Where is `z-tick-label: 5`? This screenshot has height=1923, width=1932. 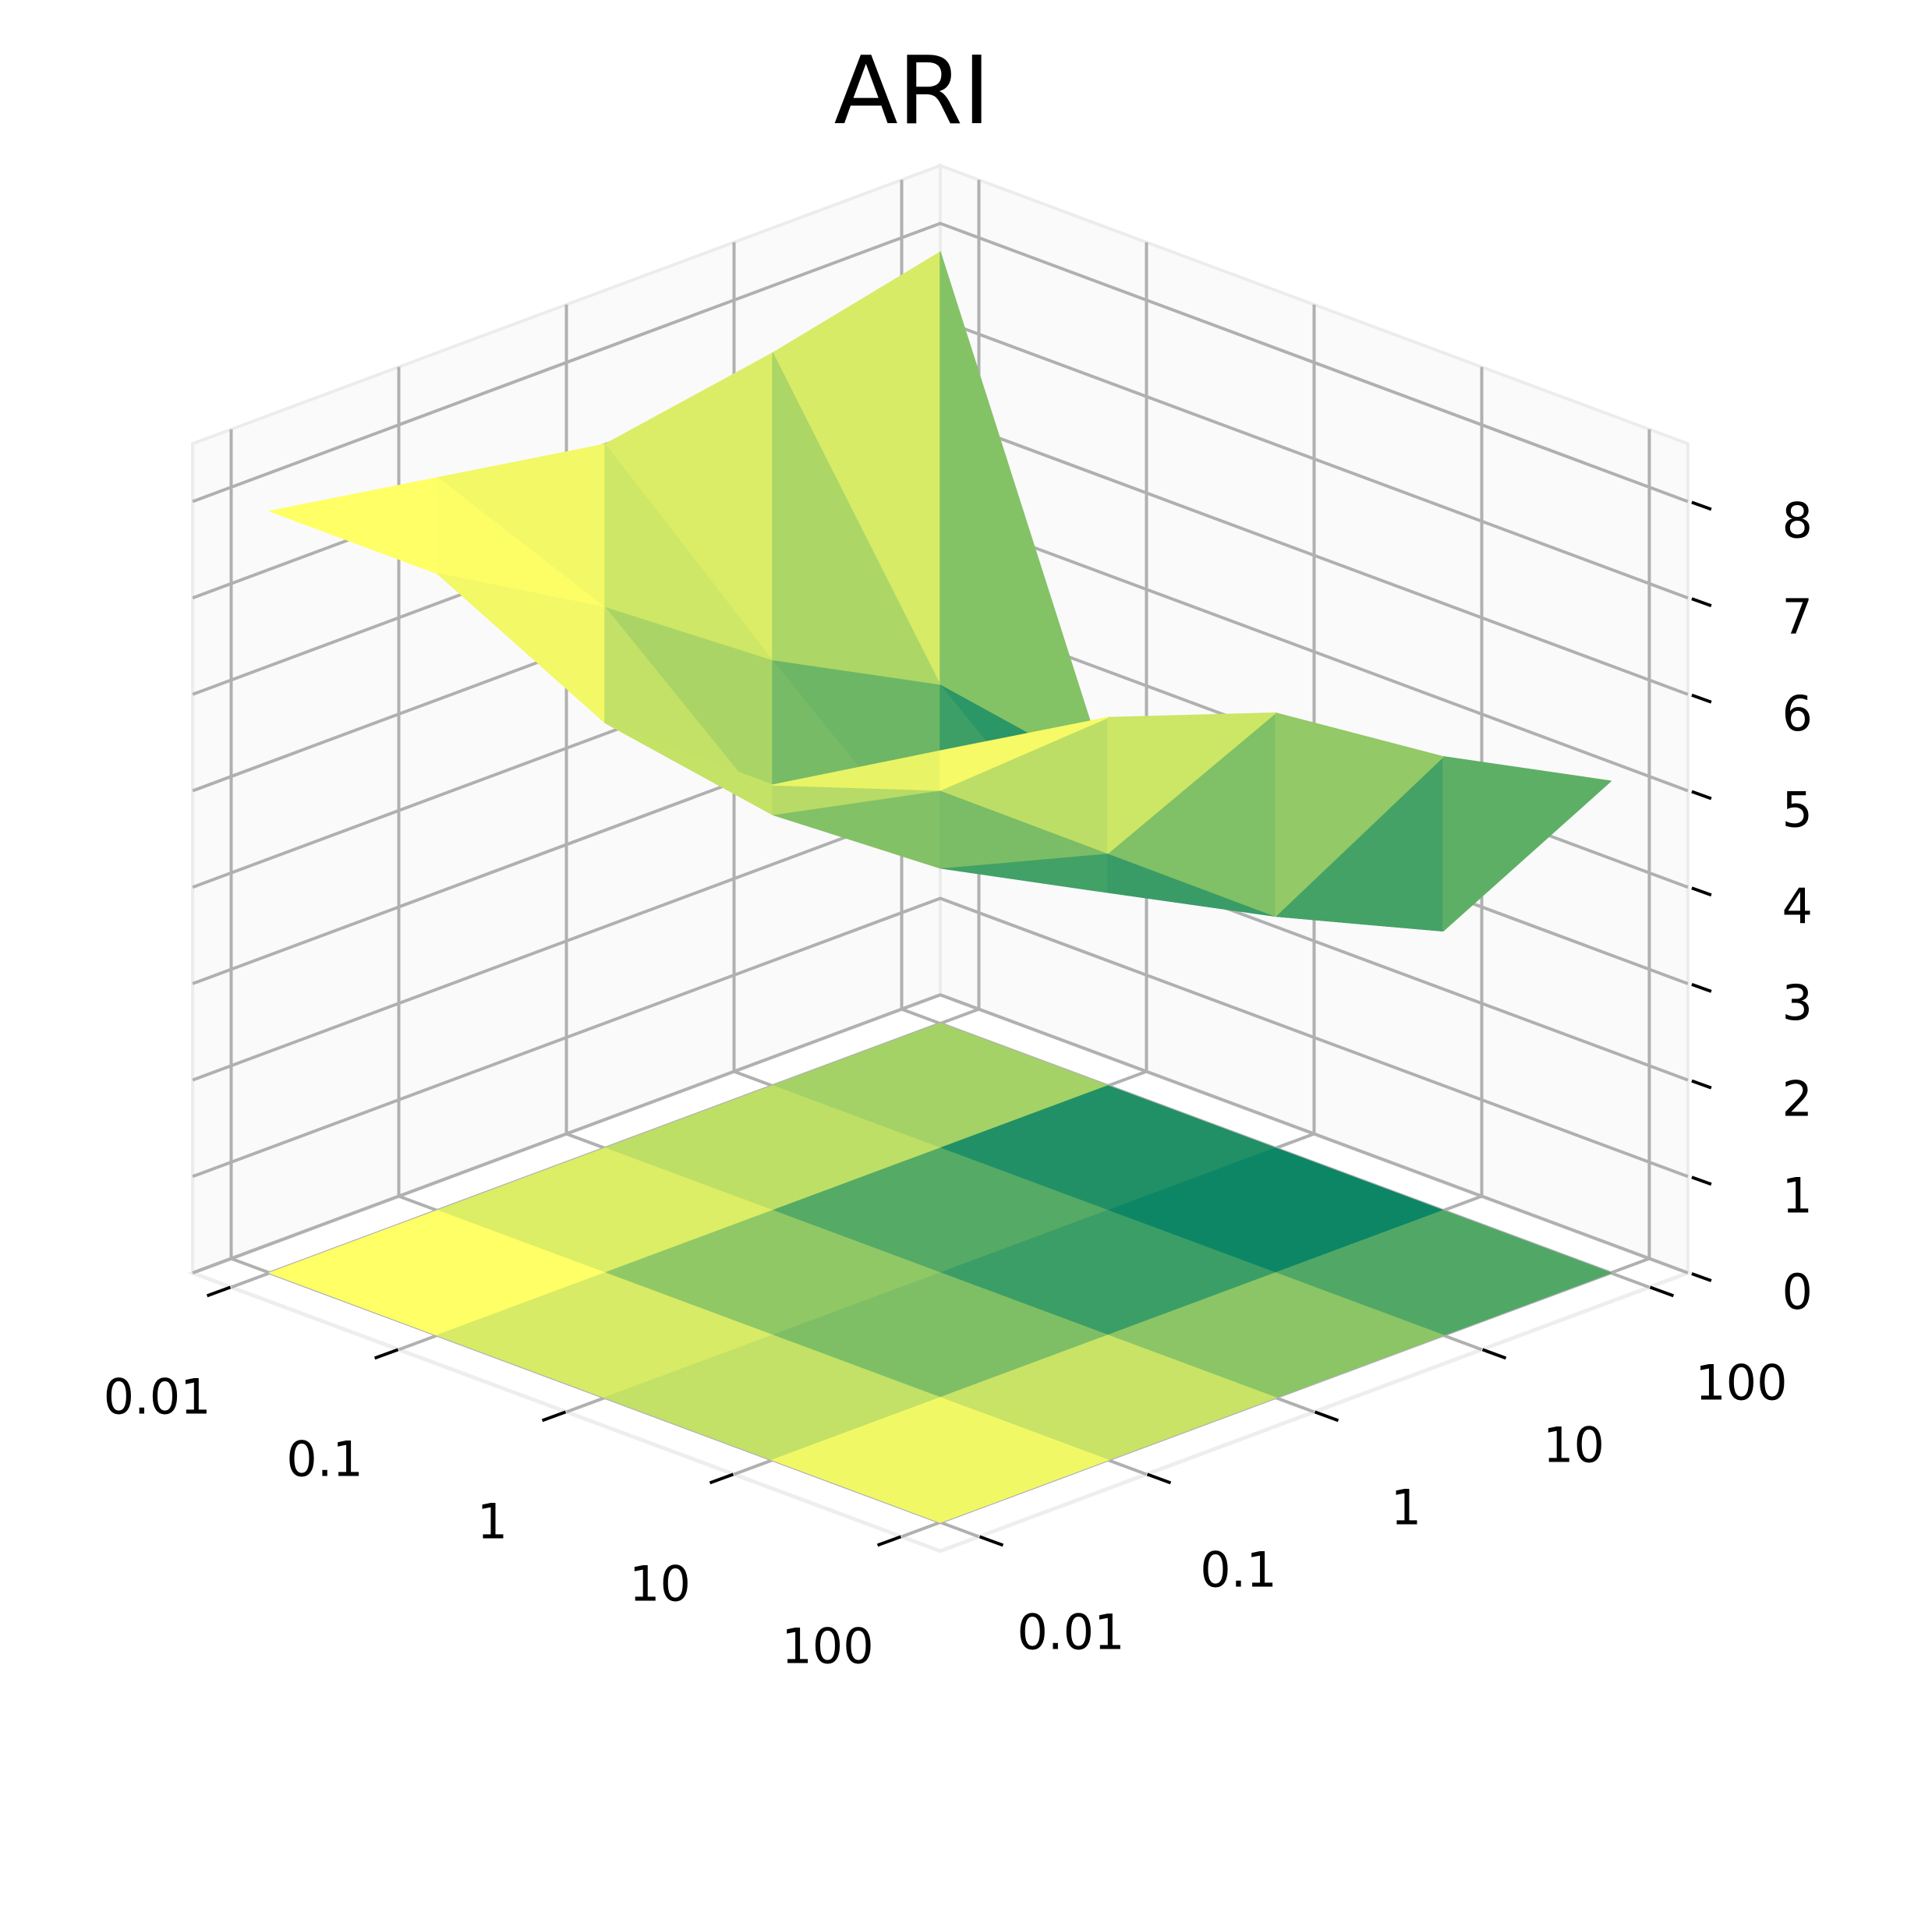 z-tick-label: 5 is located at coordinates (1797, 810).